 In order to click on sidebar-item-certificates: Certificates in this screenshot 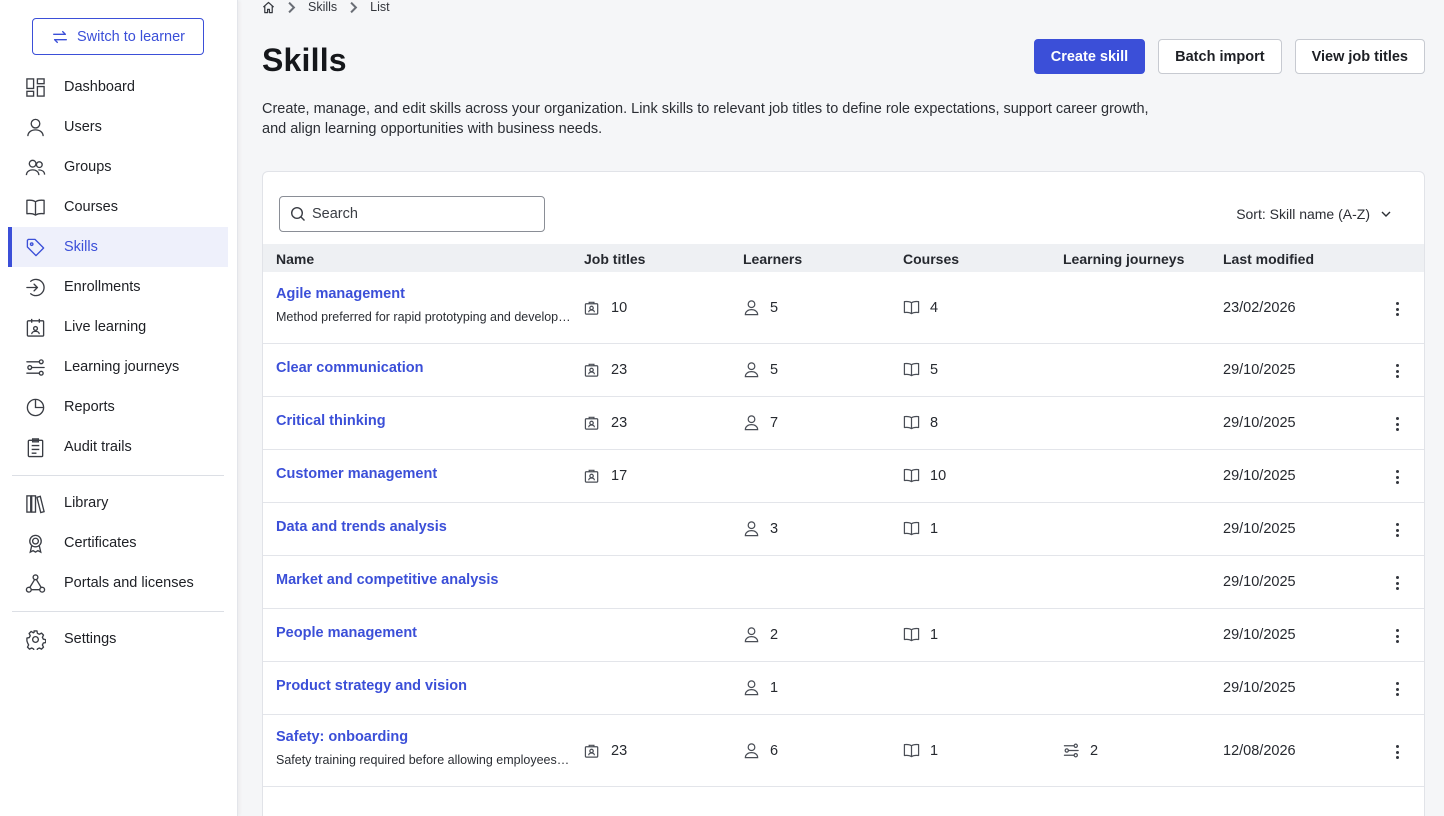, I will do `click(118, 543)`.